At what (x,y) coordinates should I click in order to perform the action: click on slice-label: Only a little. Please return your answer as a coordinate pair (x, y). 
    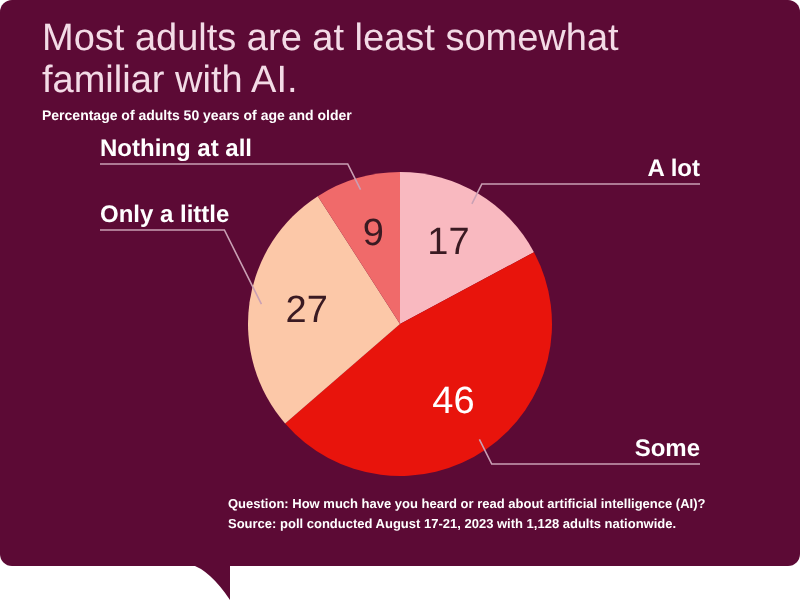
    Looking at the image, I should click on (165, 214).